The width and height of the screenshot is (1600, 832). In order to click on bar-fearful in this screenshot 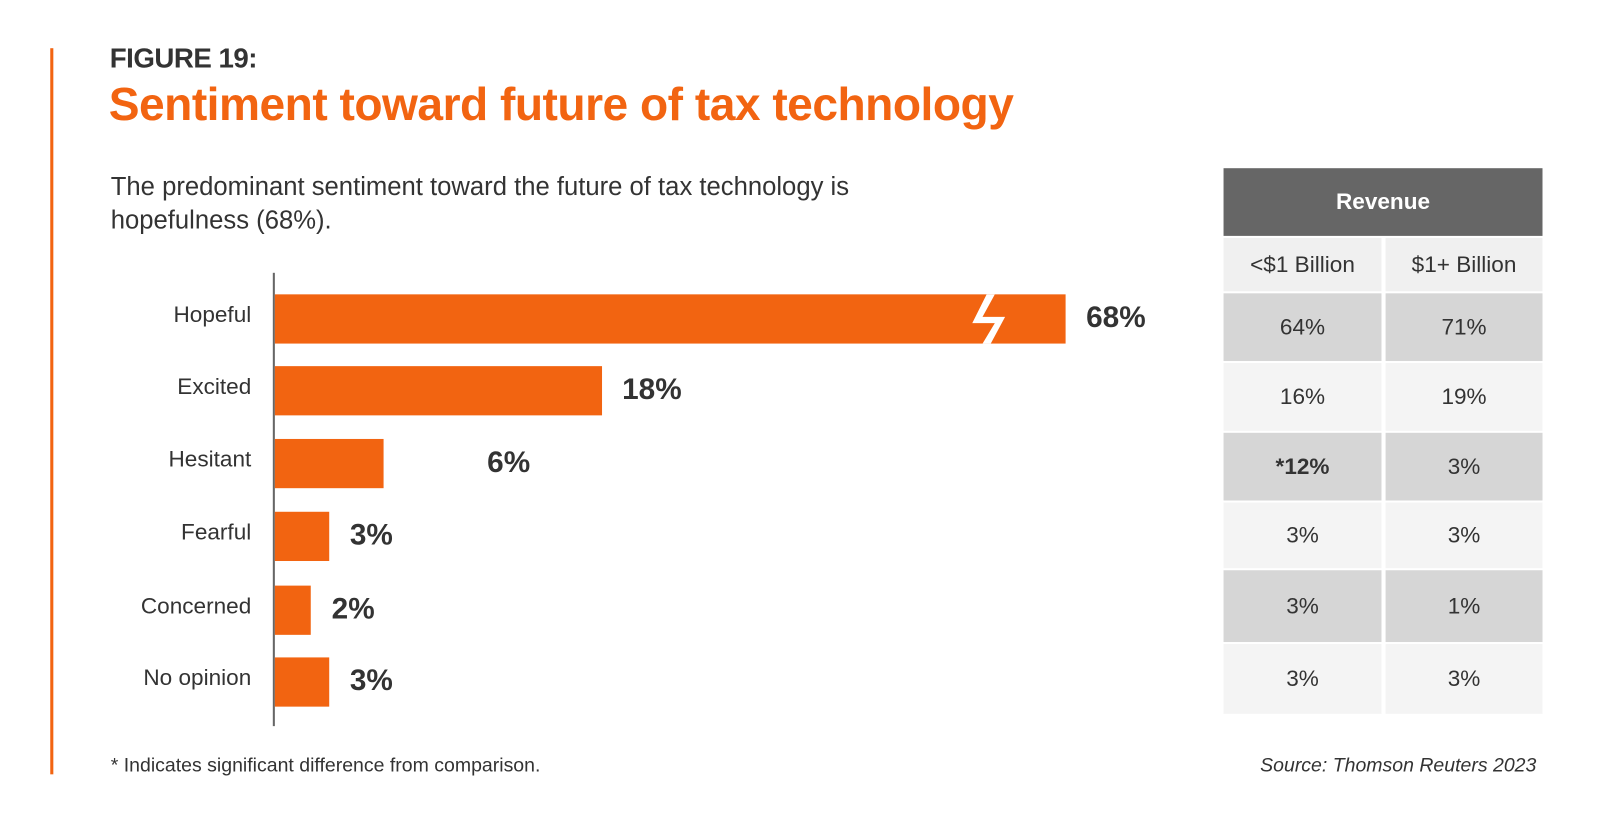, I will do `click(302, 536)`.